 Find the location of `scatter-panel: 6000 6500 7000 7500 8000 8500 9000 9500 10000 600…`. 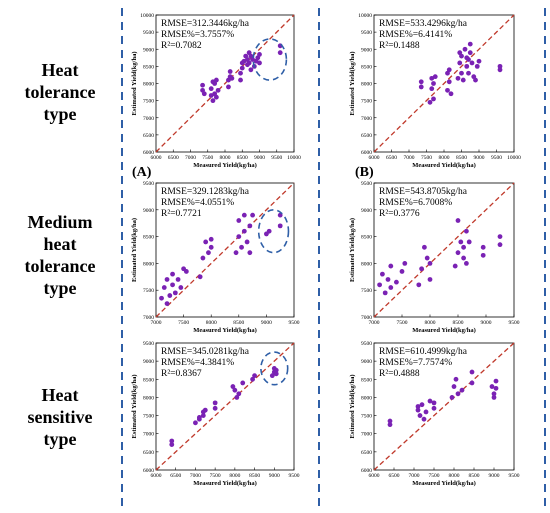

scatter-panel: 6000 6500 7000 7500 8000 8500 9000 9500 10000 600… is located at coordinates (216, 91).